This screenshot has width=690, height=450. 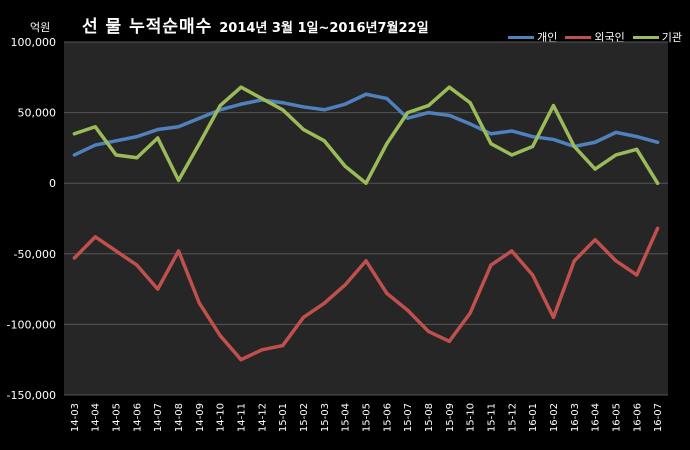 I want to click on legend-item: 외국인, so click(x=595, y=37).